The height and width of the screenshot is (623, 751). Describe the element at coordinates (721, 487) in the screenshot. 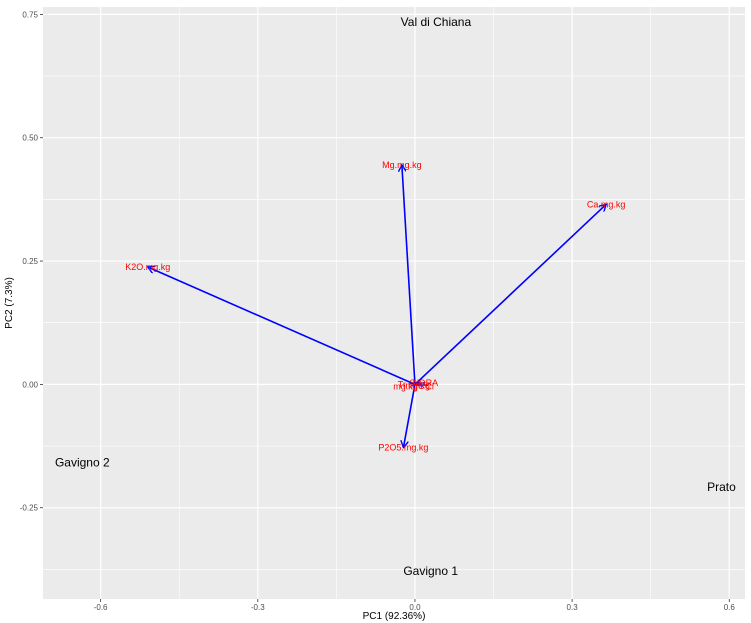

I see `observation-label: Prato` at that location.